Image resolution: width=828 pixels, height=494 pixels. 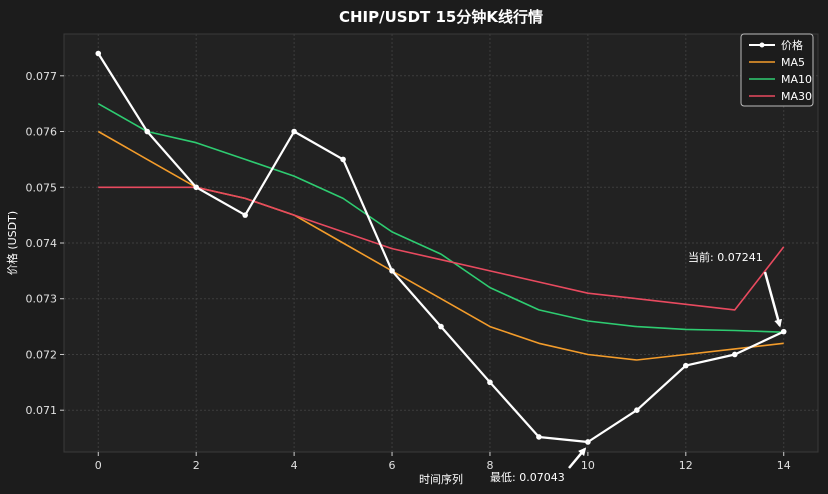 What do you see at coordinates (441, 479) in the screenshot?
I see `x-axis-label: 时间序列` at bounding box center [441, 479].